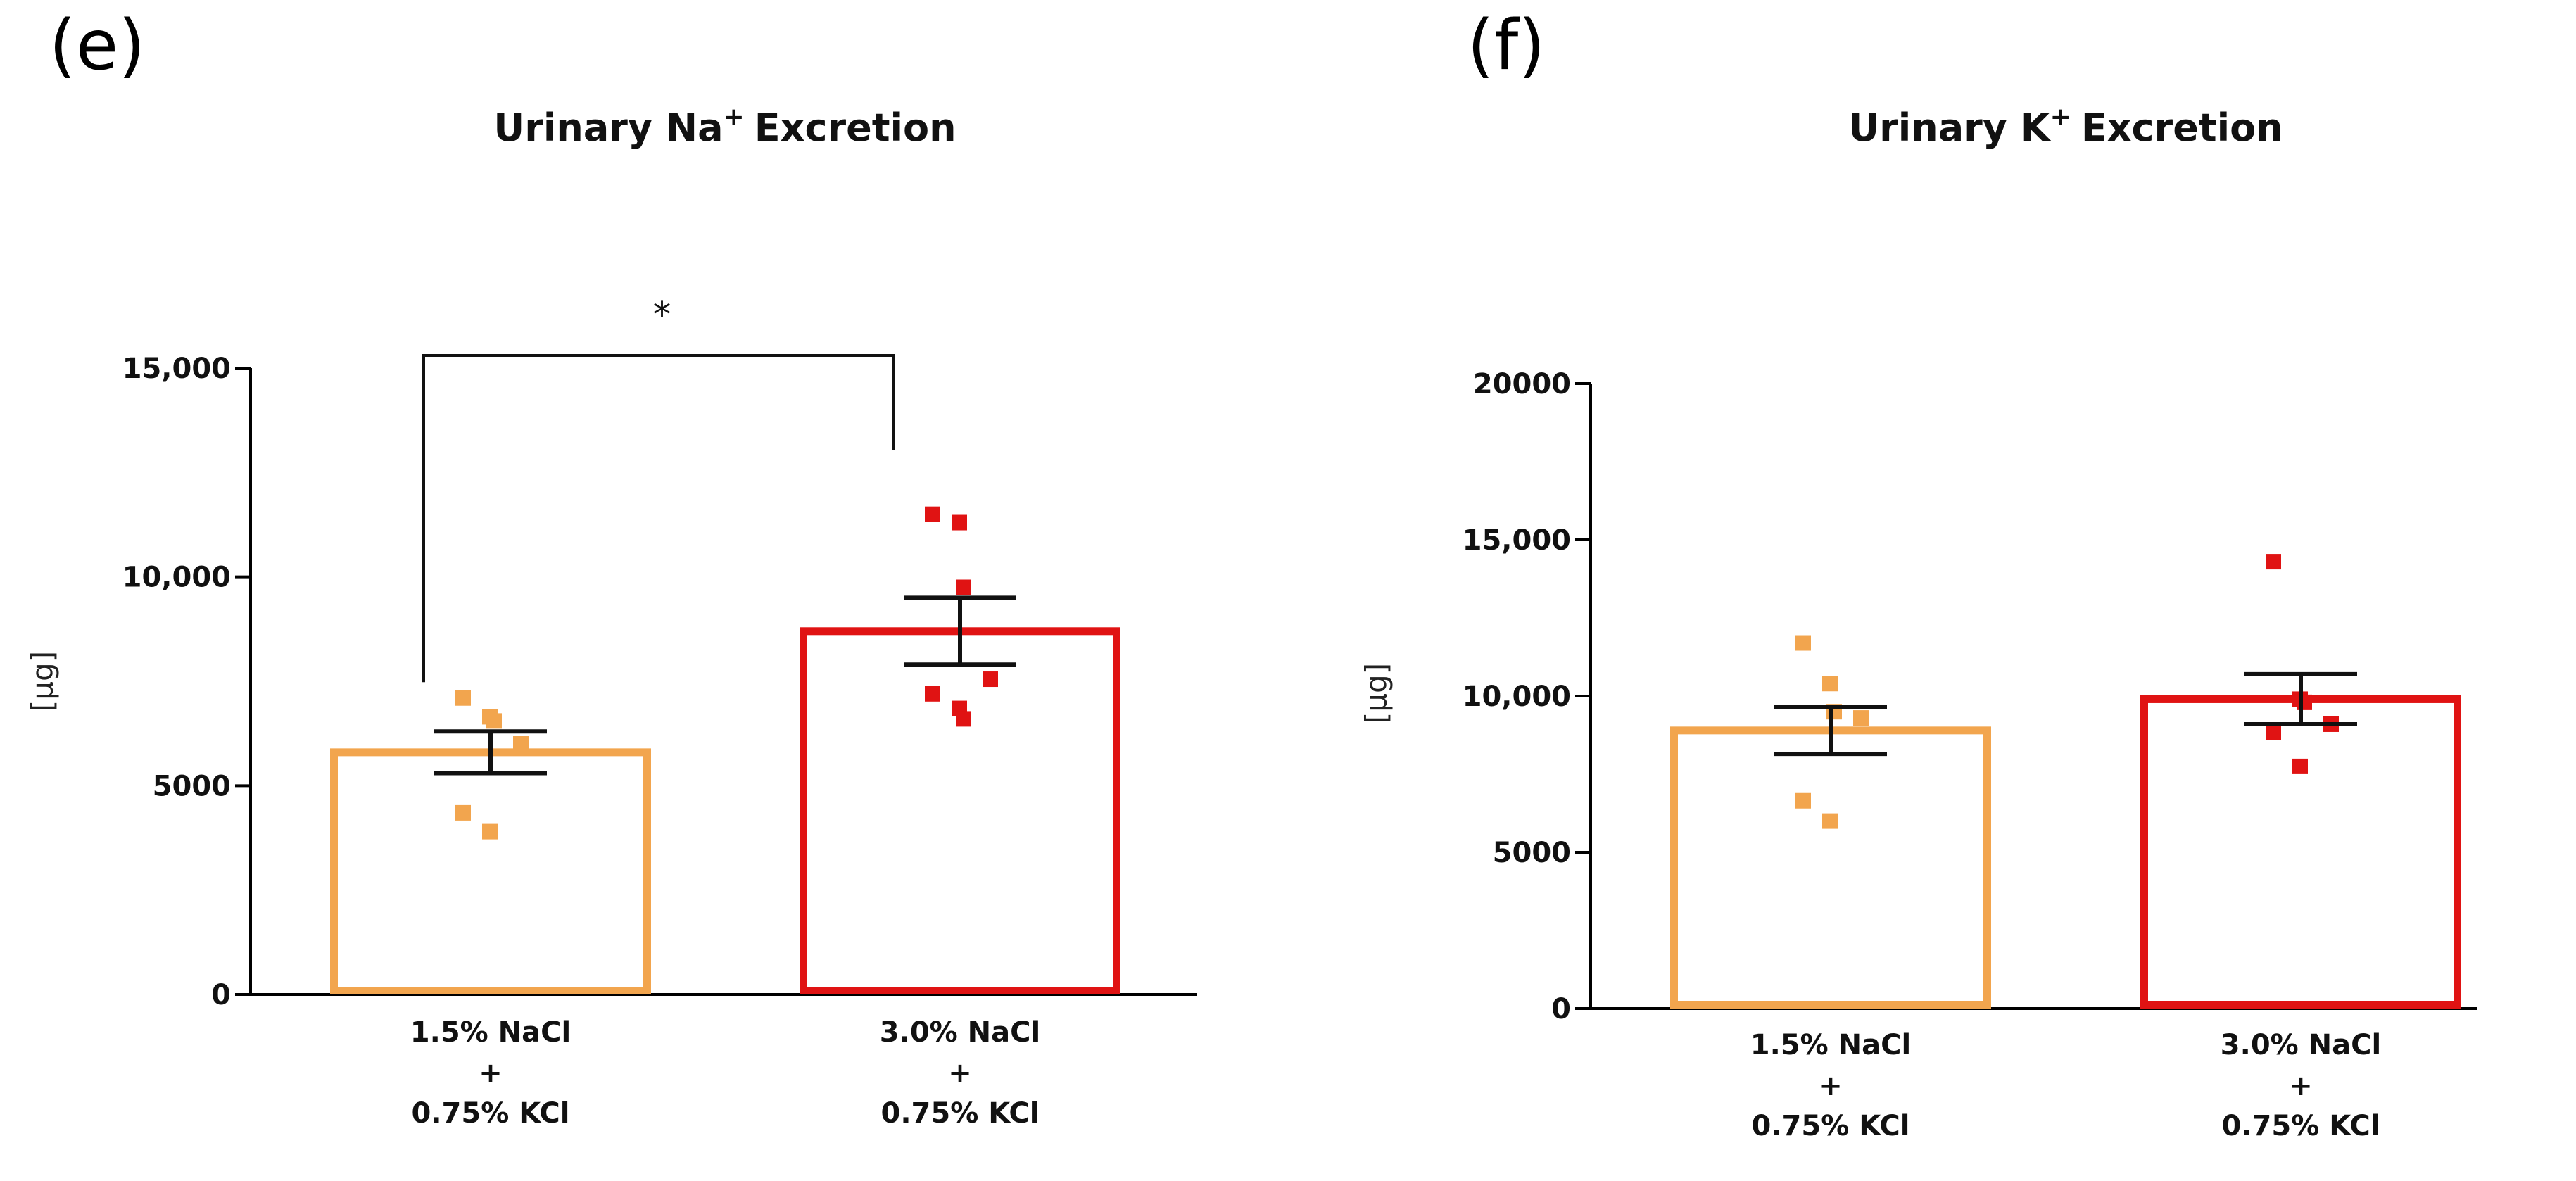 This screenshot has height=1181, width=2576. What do you see at coordinates (1522, 384) in the screenshot?
I see `y-tick-label: 20000` at bounding box center [1522, 384].